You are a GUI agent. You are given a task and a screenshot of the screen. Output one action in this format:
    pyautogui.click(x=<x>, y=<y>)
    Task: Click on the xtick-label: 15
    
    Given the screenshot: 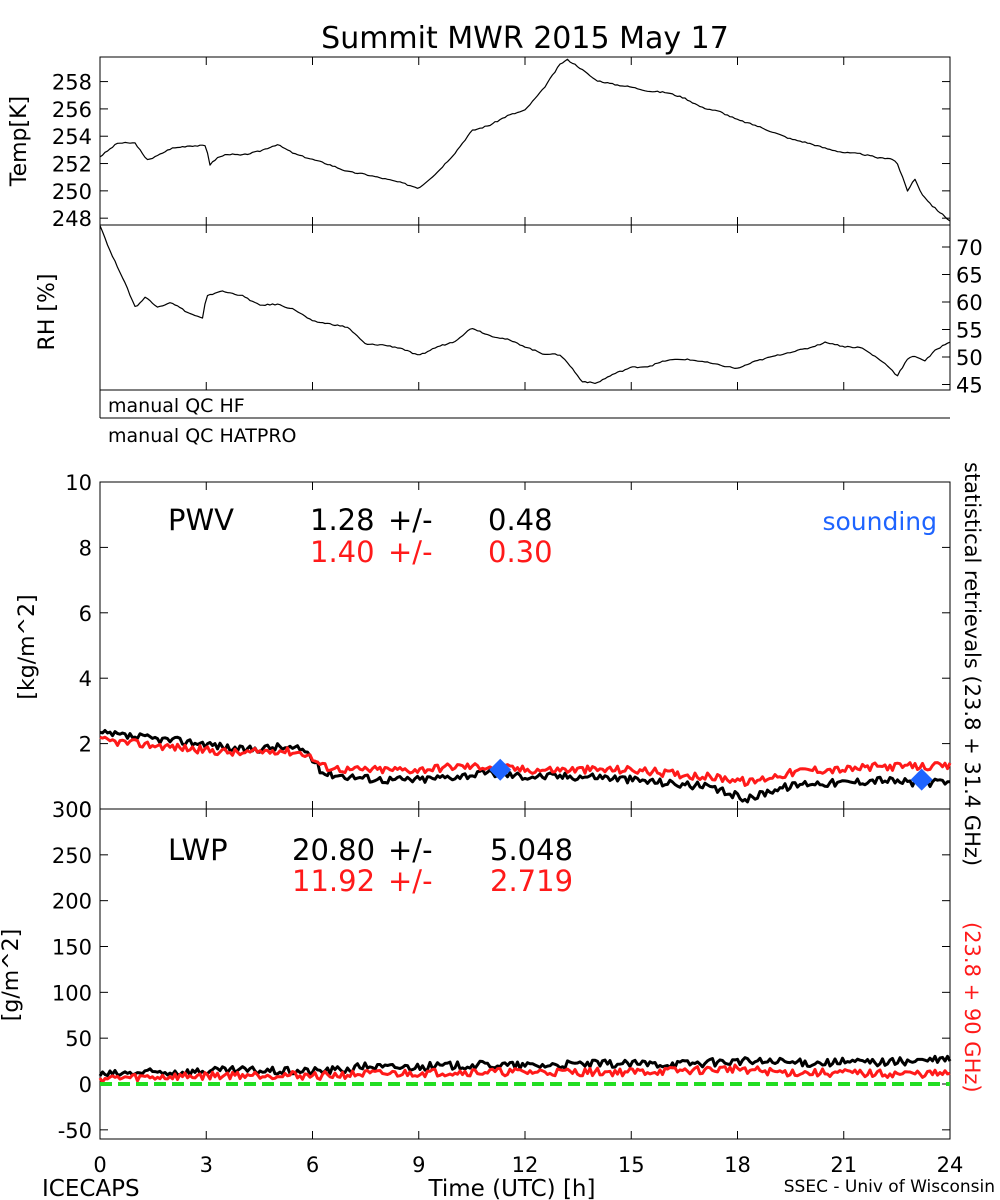 What is the action you would take?
    pyautogui.click(x=631, y=1165)
    